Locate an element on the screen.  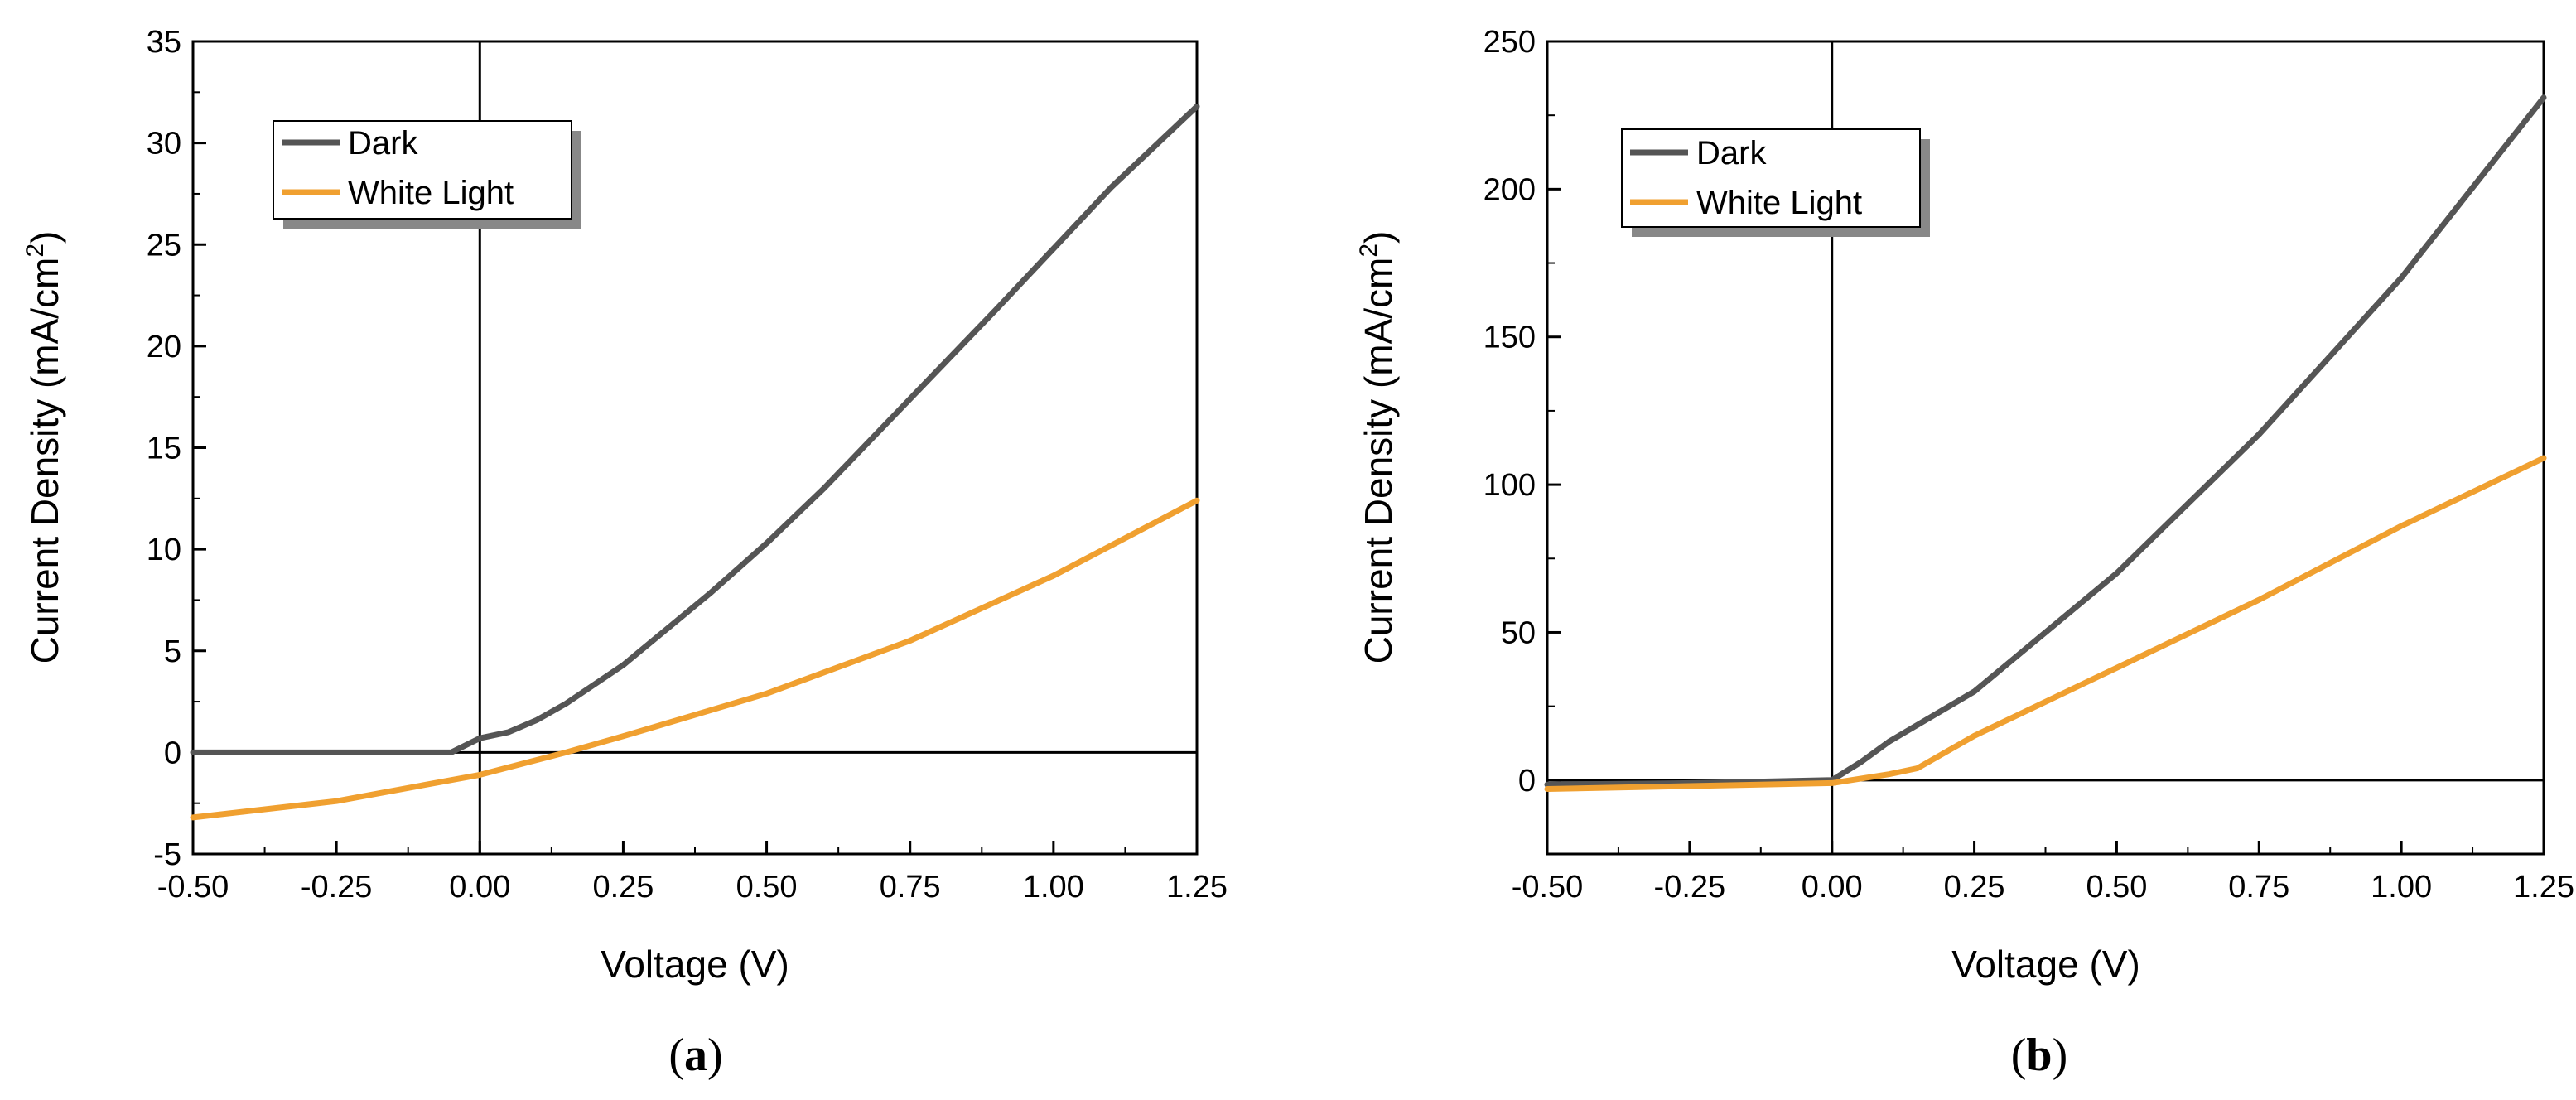
legend-label-light-b: White Light is located at coordinates (1779, 203).